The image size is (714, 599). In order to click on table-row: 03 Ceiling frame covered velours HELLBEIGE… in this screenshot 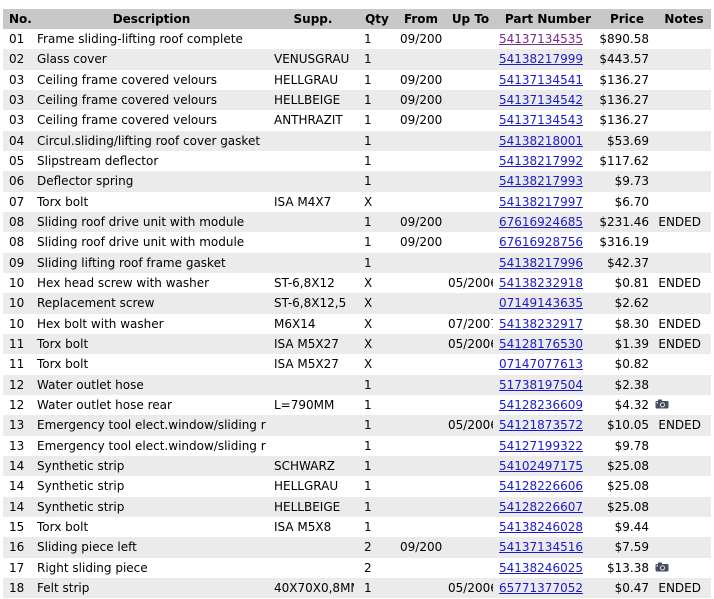, I will do `click(357, 100)`.